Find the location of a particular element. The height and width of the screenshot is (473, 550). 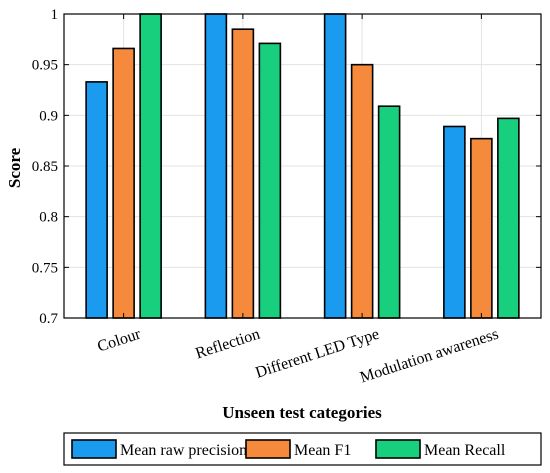

legend-label: Mean raw precision is located at coordinates (183, 450).